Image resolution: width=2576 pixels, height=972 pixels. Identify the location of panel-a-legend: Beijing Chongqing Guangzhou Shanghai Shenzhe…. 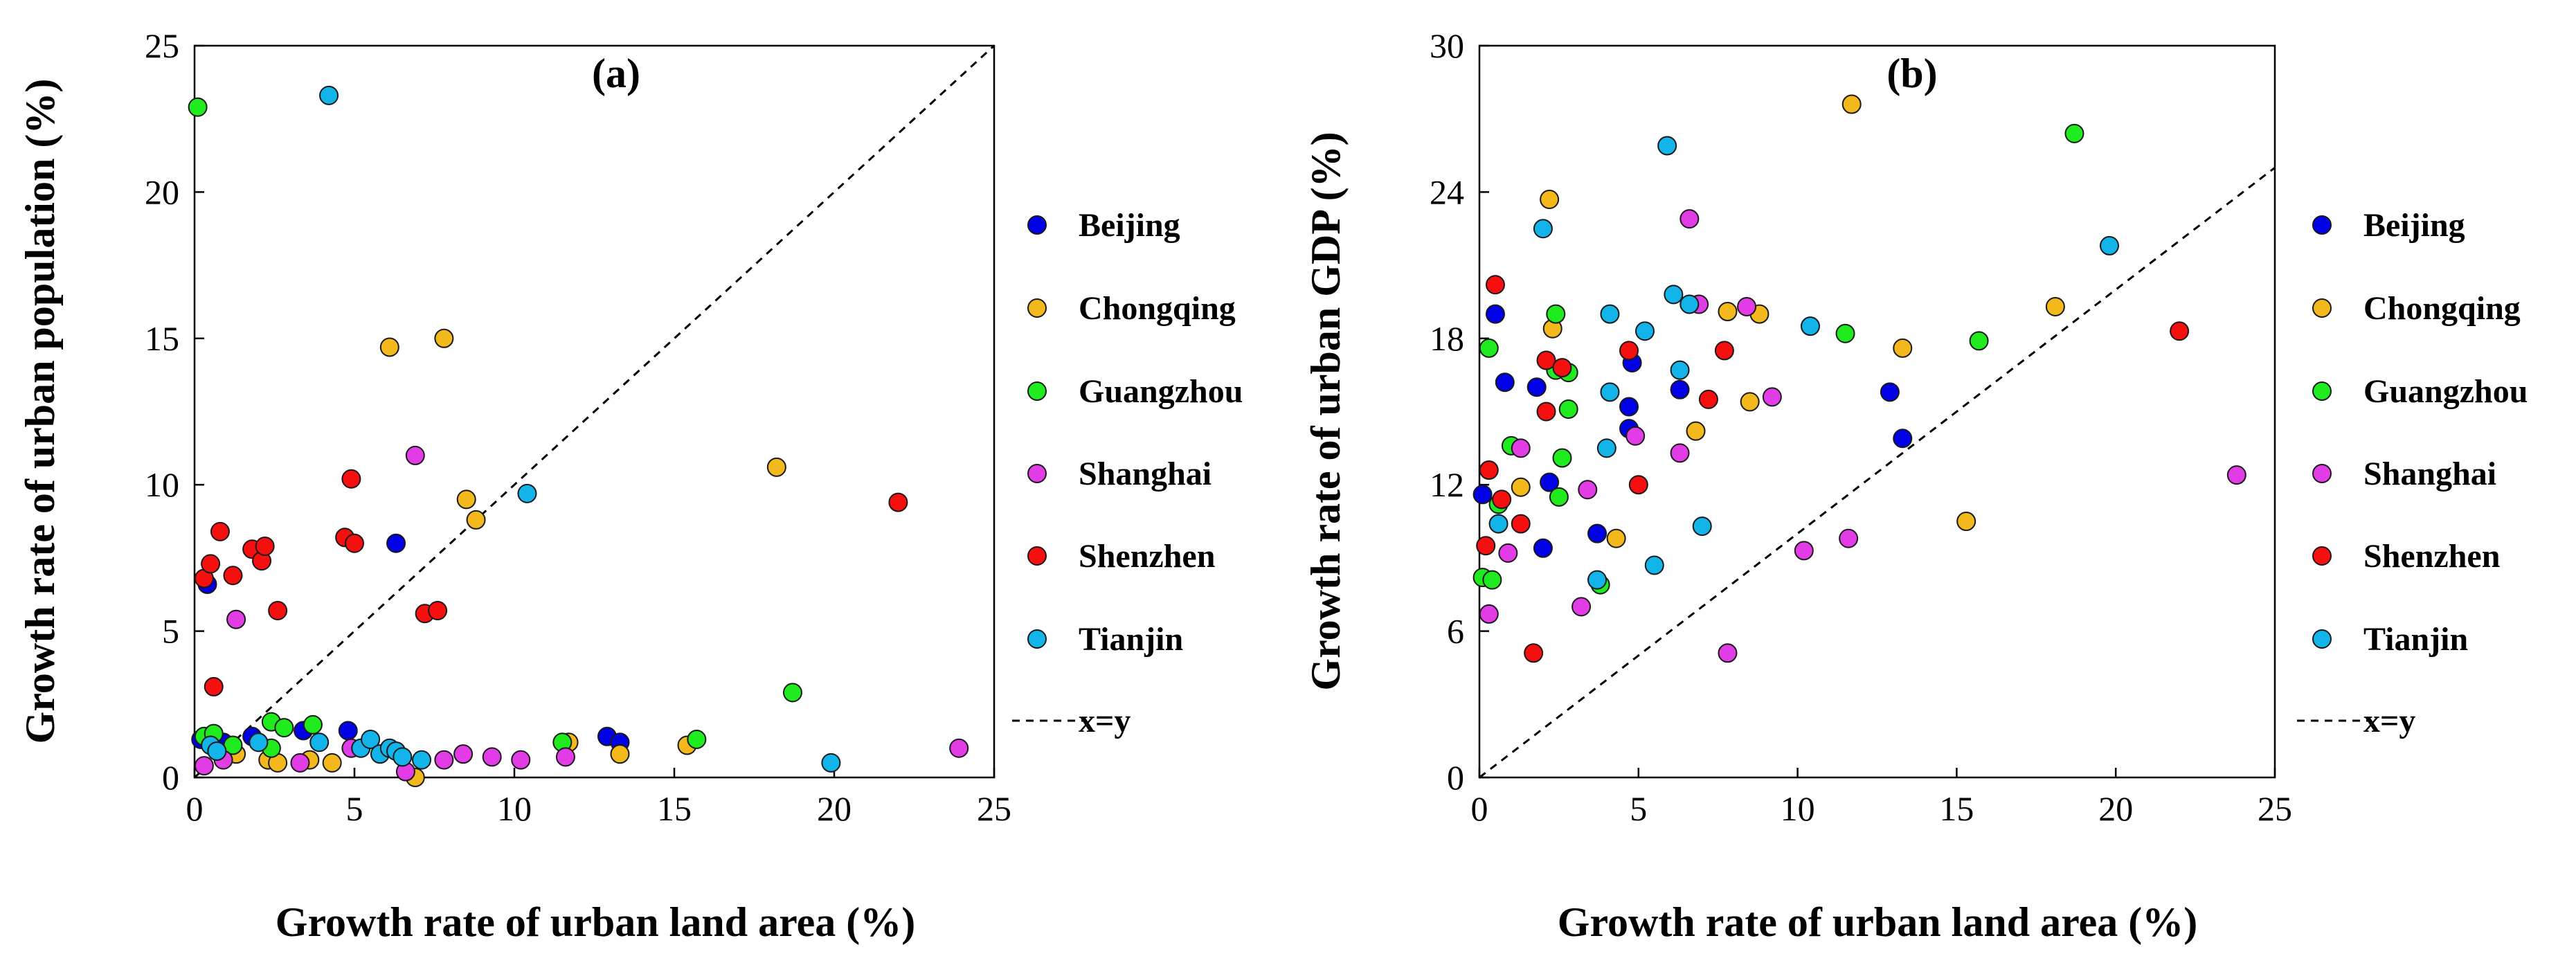
(1127, 473).